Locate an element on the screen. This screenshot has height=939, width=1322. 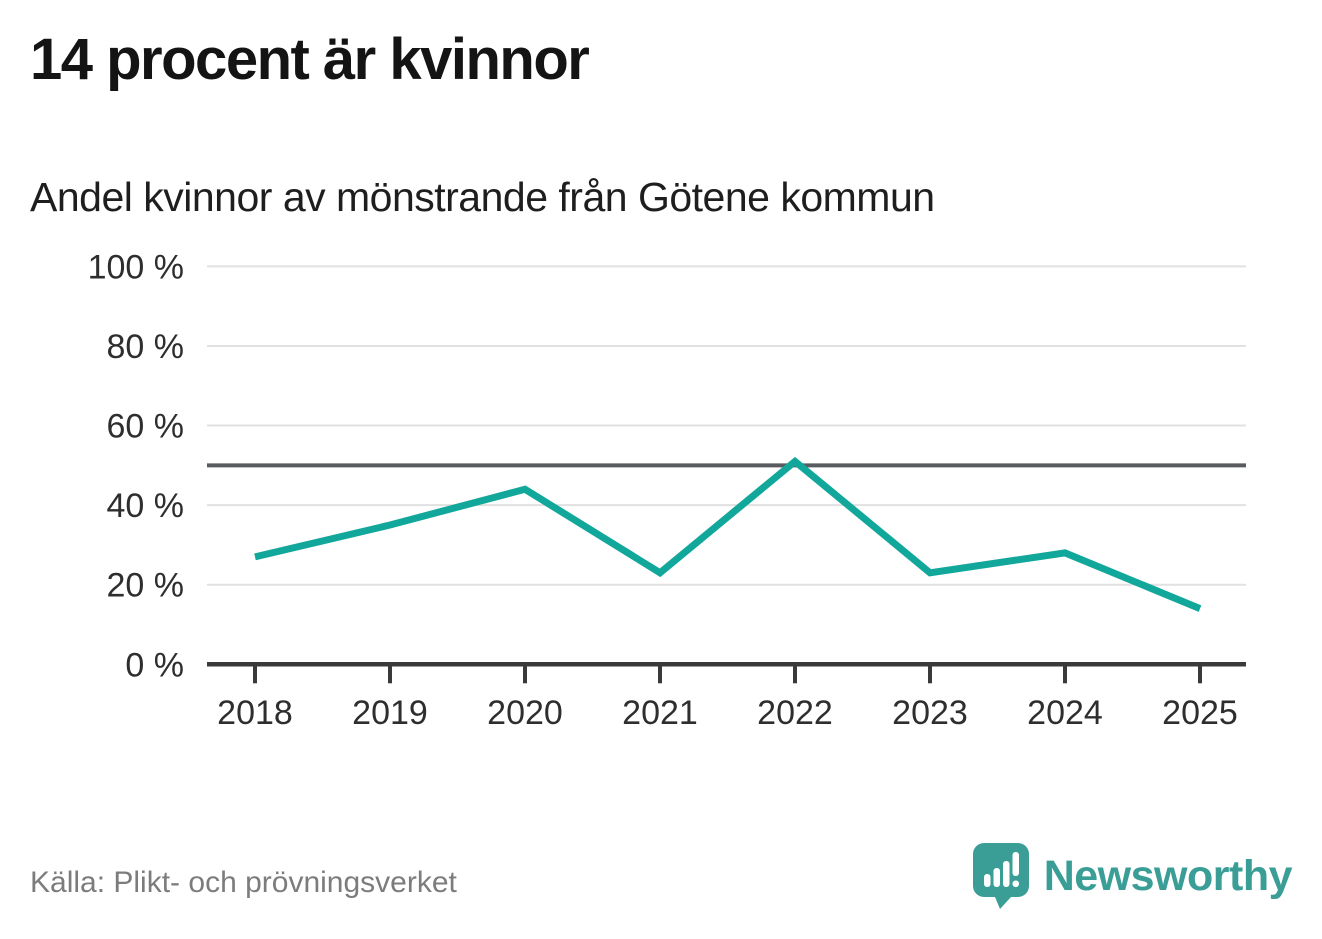
brand-name: Newsworthy is located at coordinates (1168, 875).